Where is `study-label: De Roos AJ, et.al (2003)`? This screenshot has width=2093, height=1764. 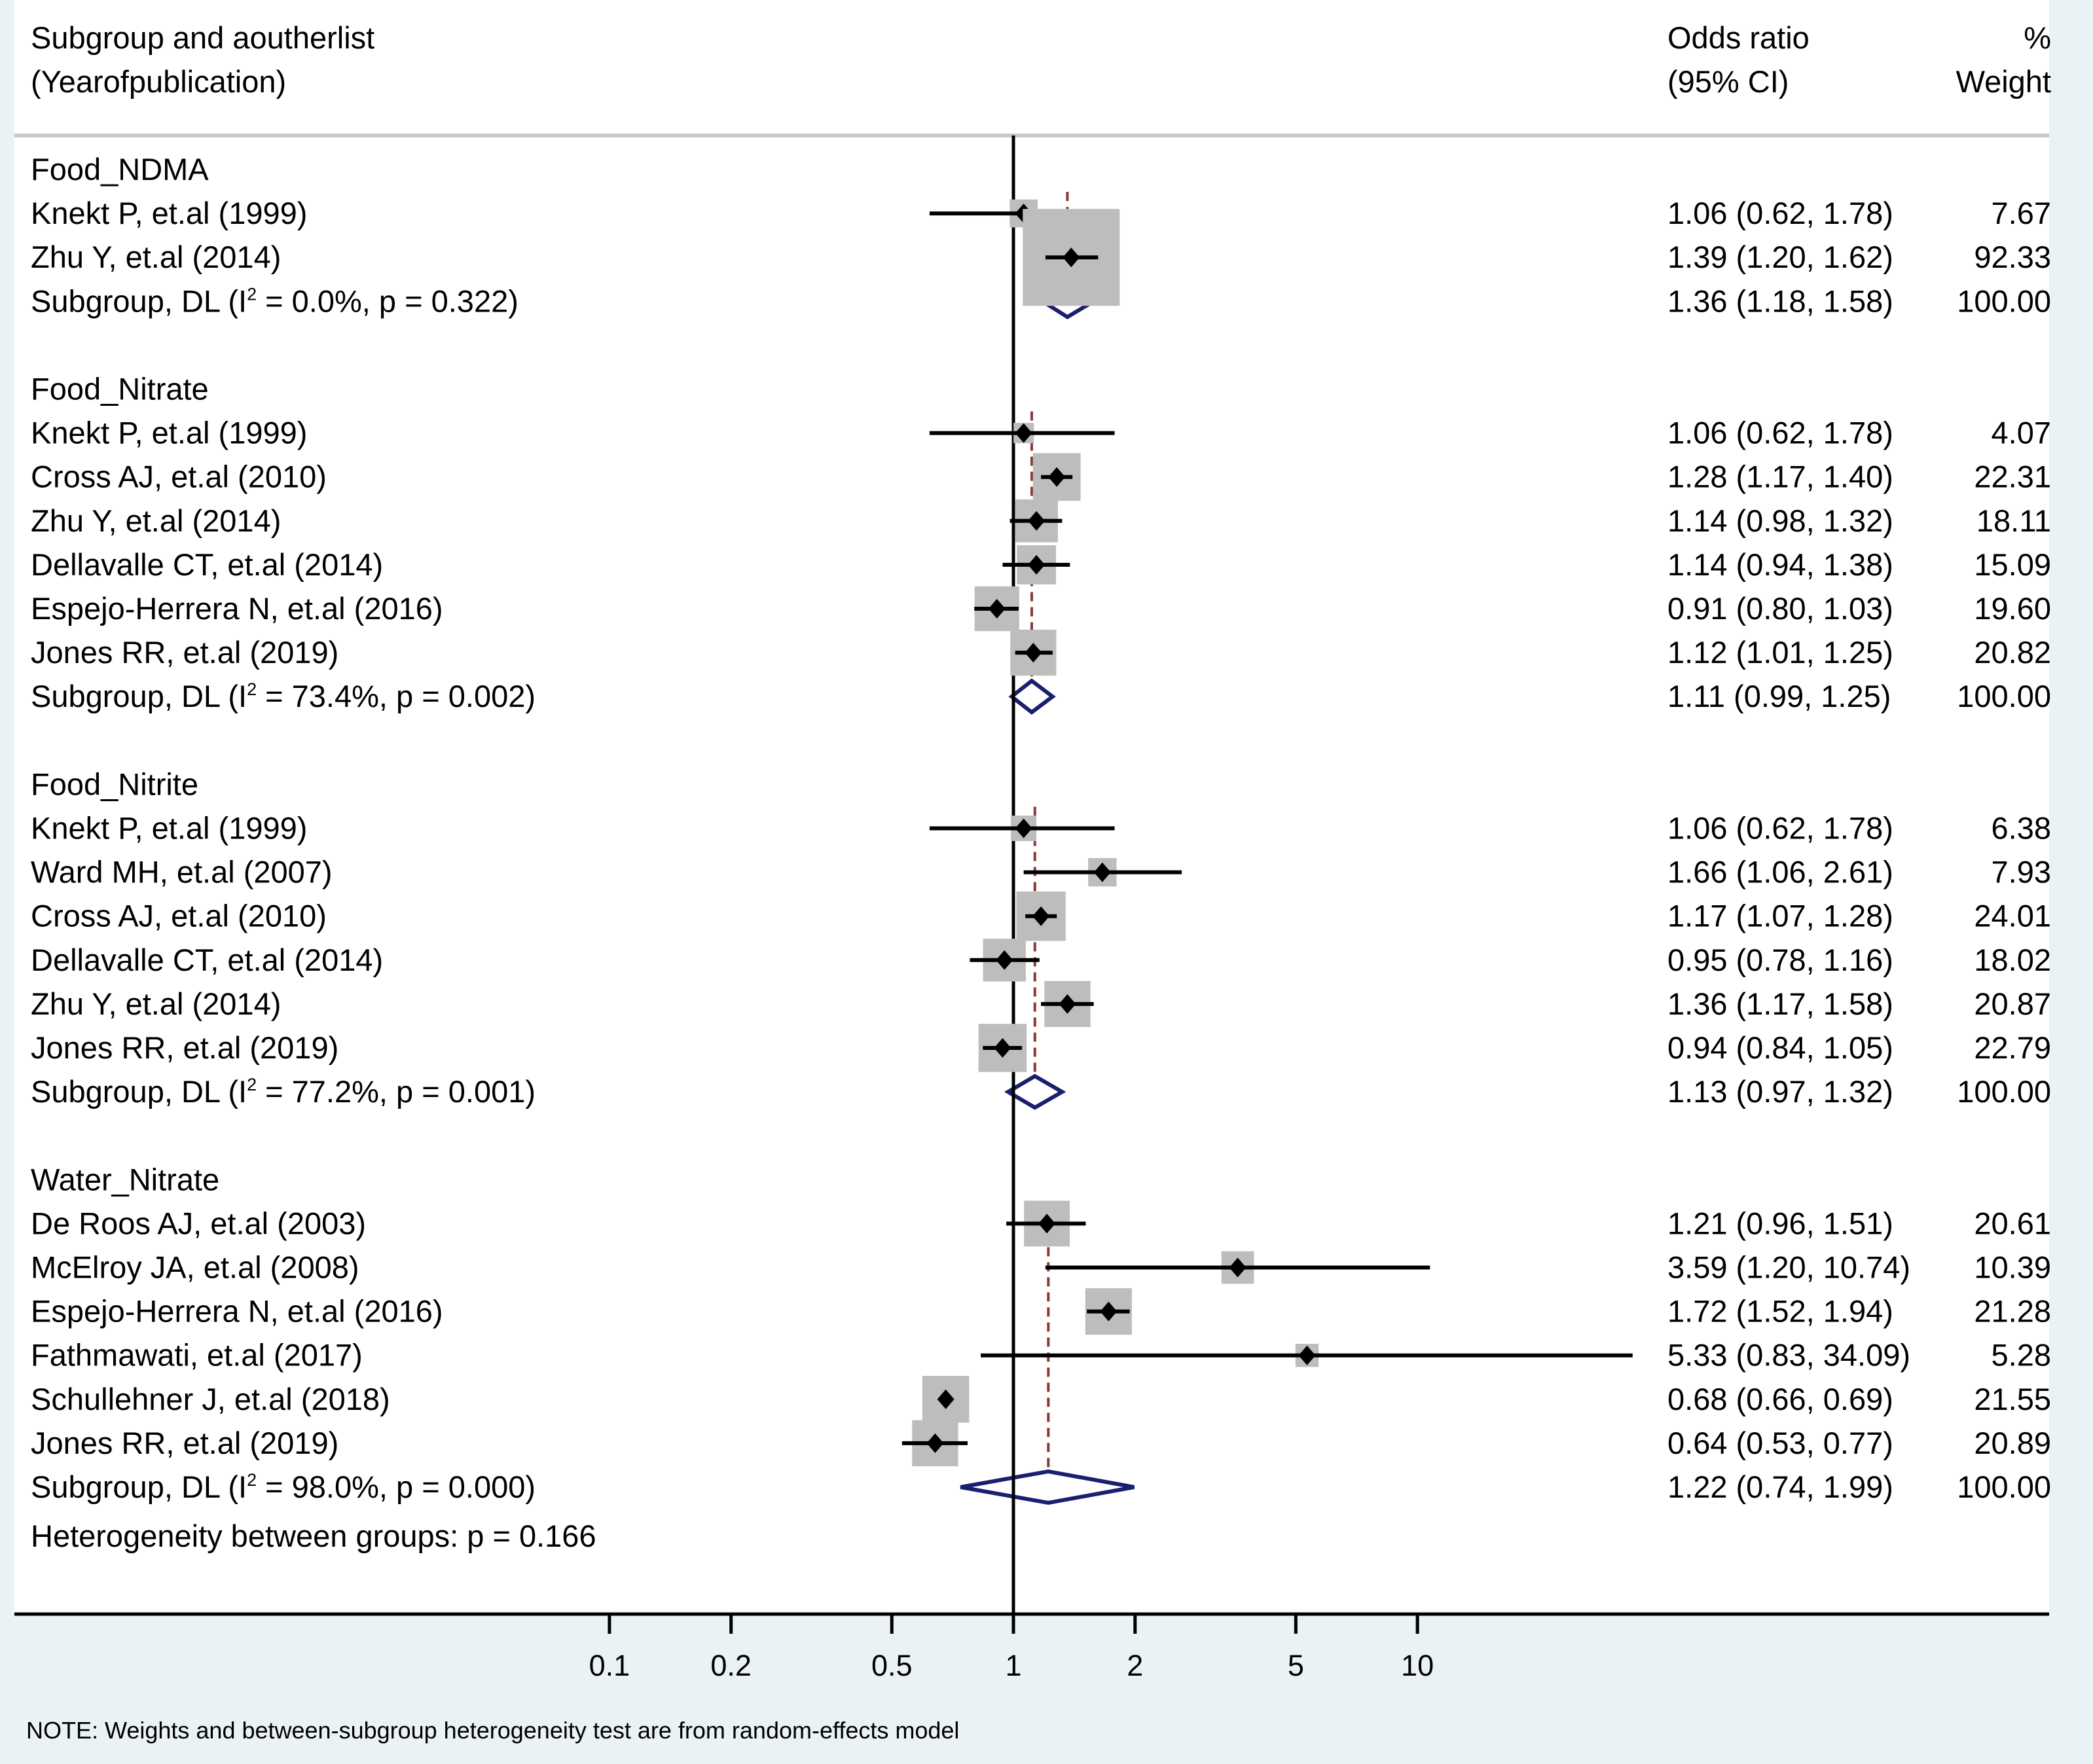 study-label: De Roos AJ, et.al (2003) is located at coordinates (198, 1223).